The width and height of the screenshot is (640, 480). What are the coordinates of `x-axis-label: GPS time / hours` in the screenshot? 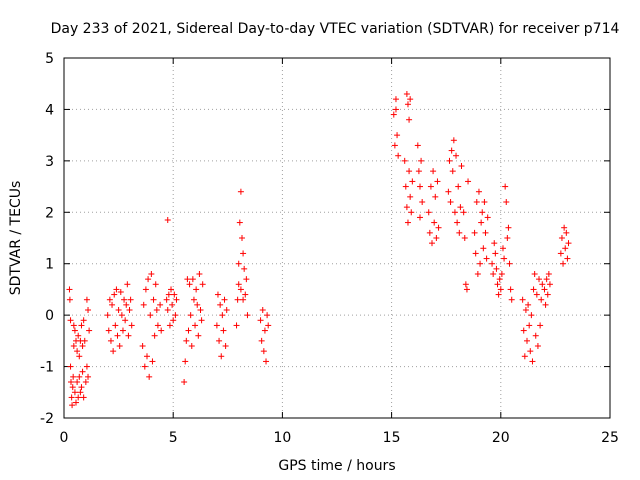 It's located at (336, 466).